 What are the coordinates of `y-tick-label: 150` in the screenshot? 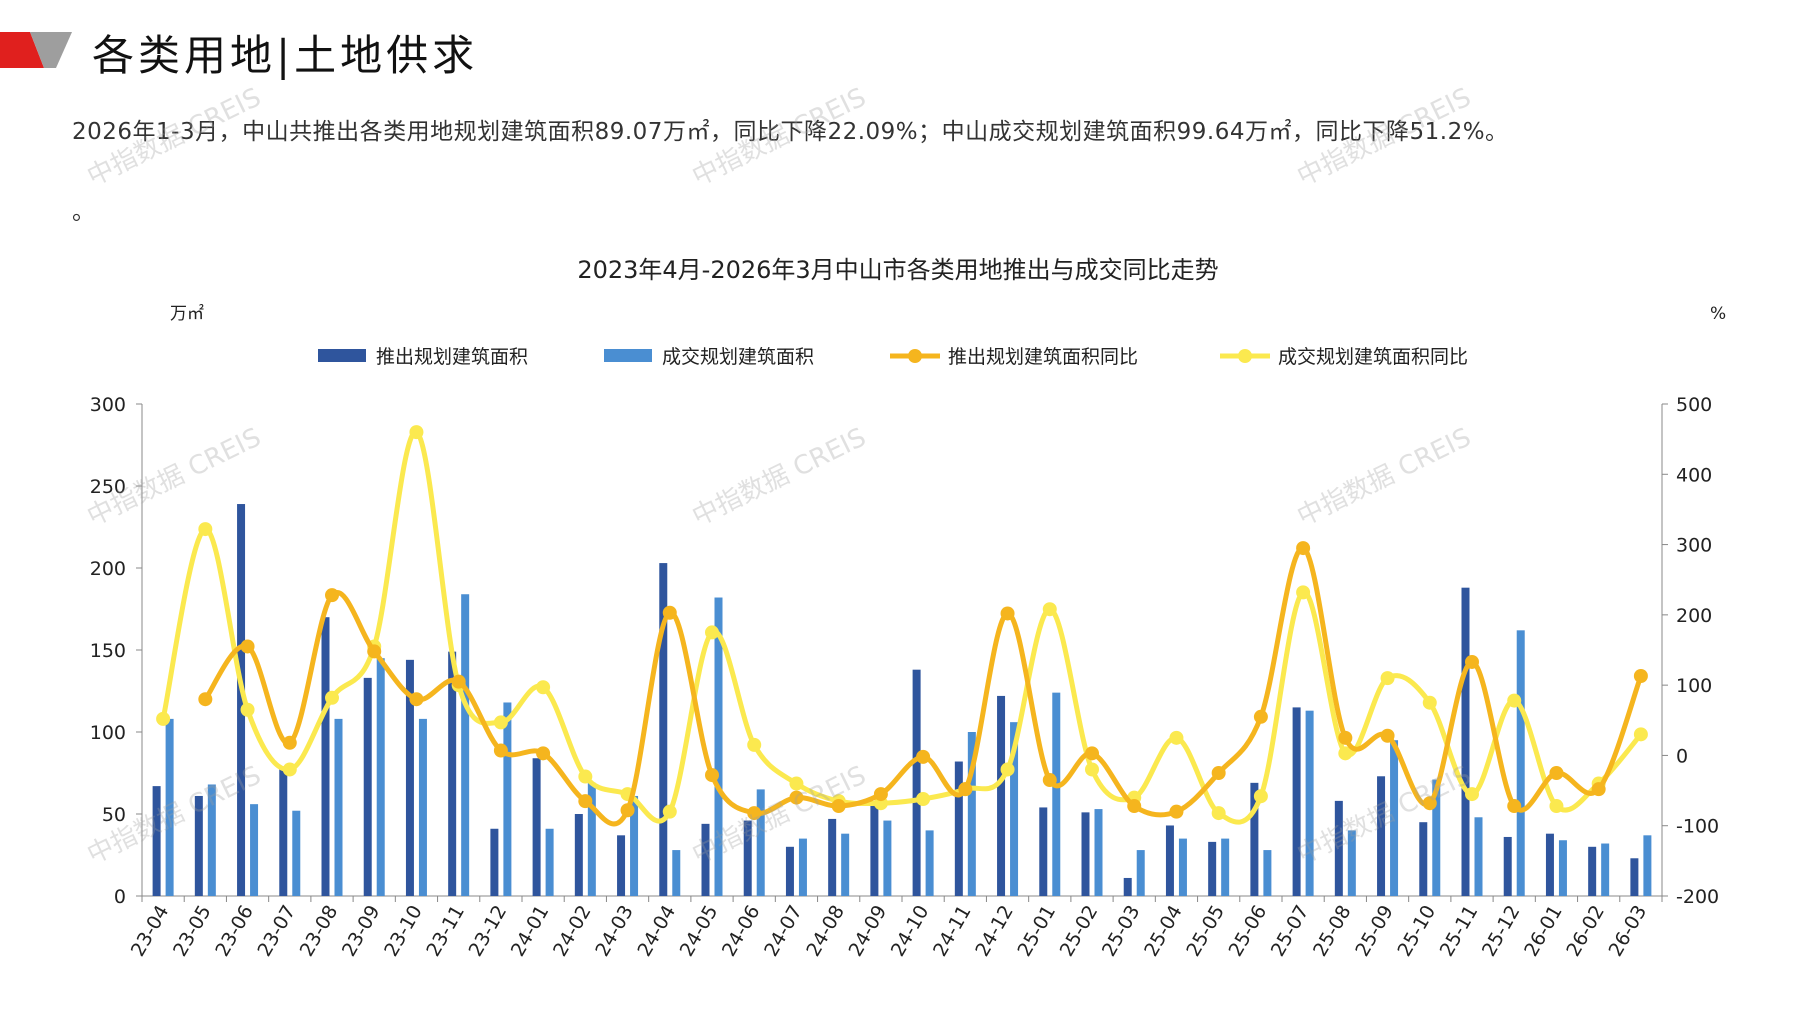 It's located at (108, 651).